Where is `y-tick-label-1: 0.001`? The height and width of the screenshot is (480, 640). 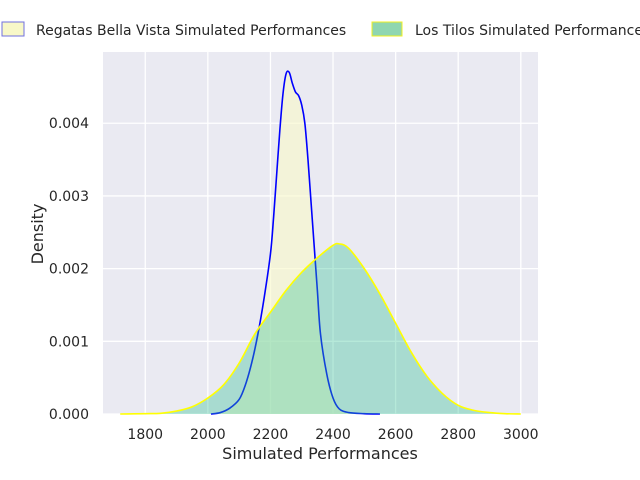 y-tick-label-1: 0.001 is located at coordinates (69, 342).